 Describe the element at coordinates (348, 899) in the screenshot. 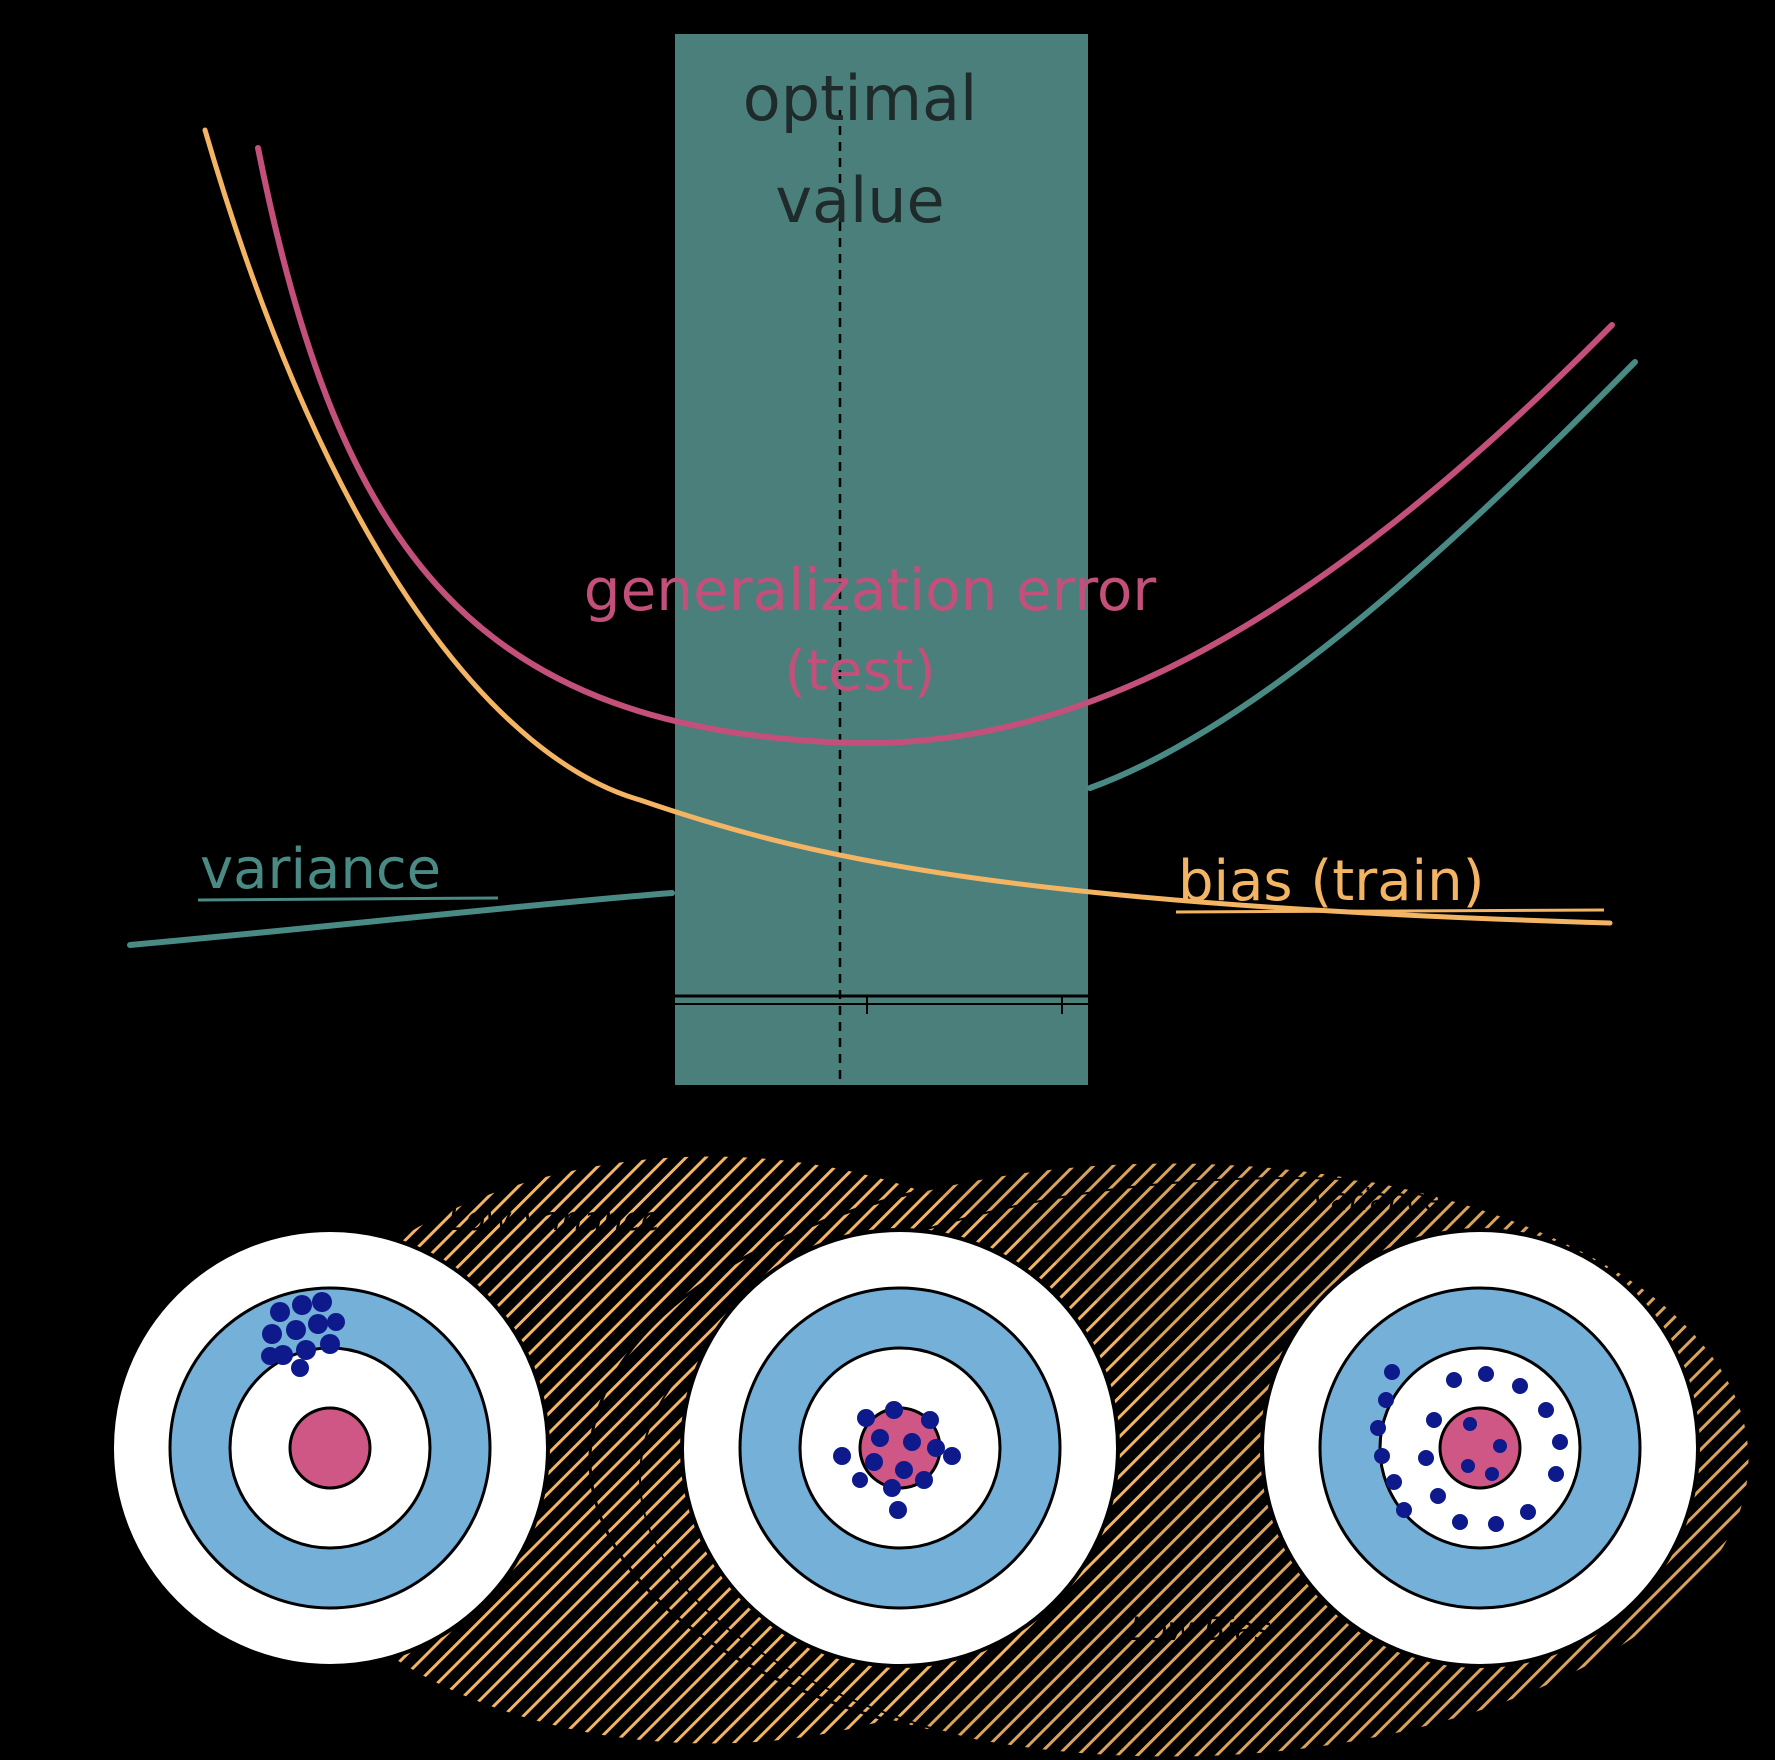

I see `variance-label-underline` at that location.